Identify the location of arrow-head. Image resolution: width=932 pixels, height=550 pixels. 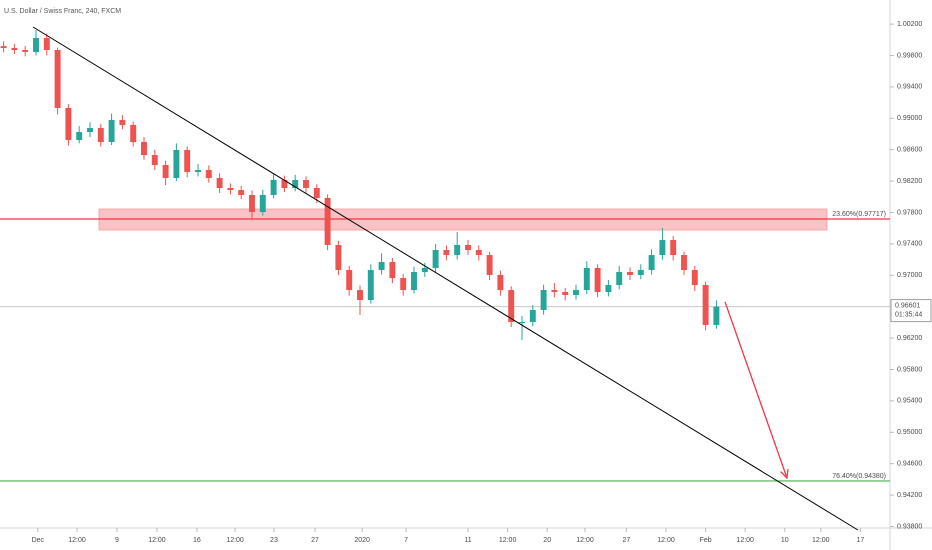
(784, 474).